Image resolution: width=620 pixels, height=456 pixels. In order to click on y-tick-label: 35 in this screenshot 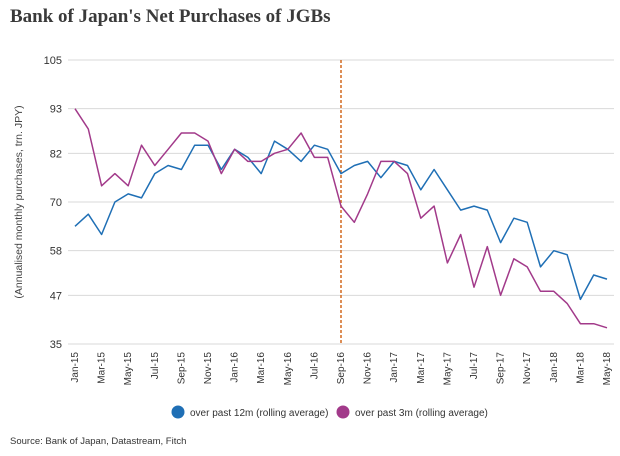, I will do `click(56, 345)`.